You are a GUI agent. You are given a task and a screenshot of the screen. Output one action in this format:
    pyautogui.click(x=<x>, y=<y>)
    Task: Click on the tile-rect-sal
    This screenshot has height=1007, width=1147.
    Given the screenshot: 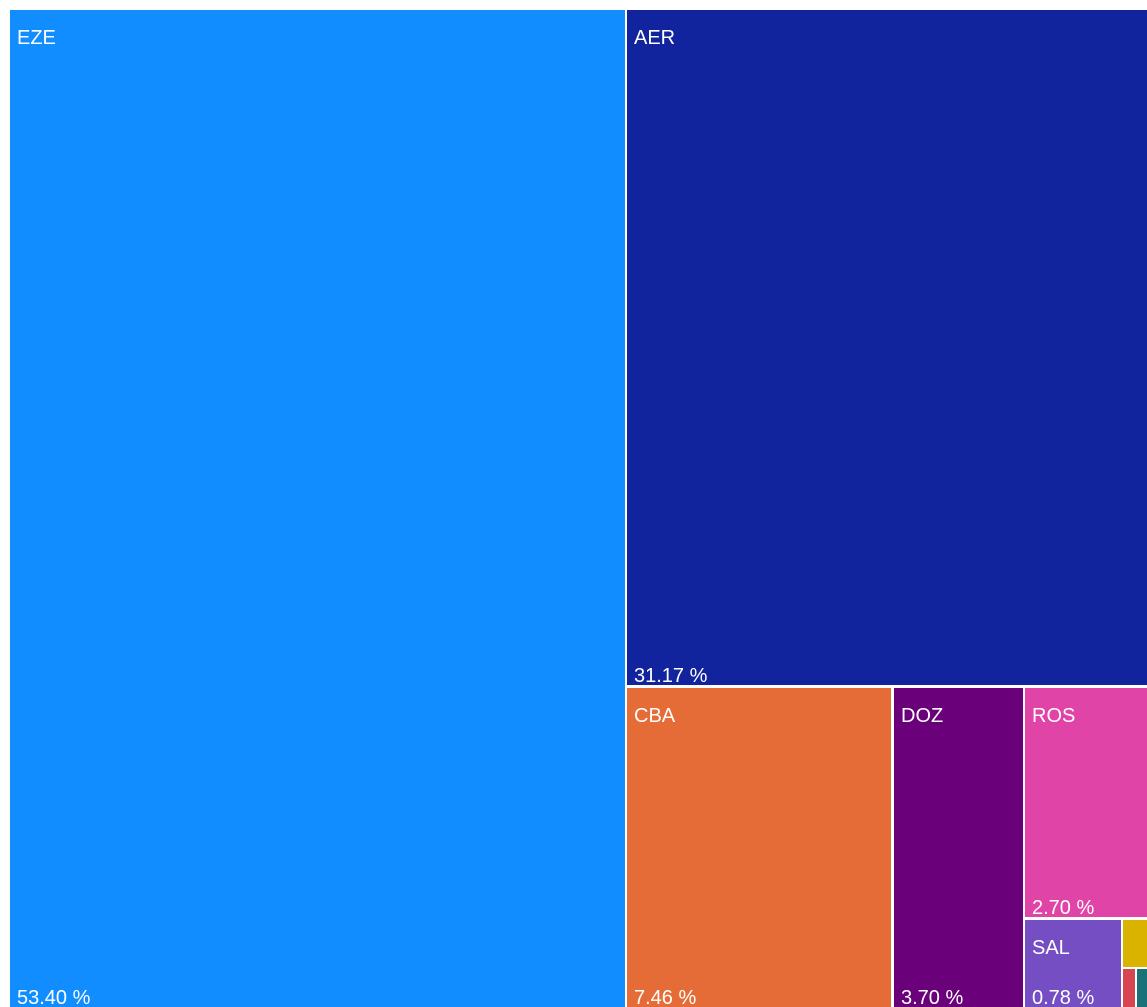 What is the action you would take?
    pyautogui.click(x=1073, y=963)
    